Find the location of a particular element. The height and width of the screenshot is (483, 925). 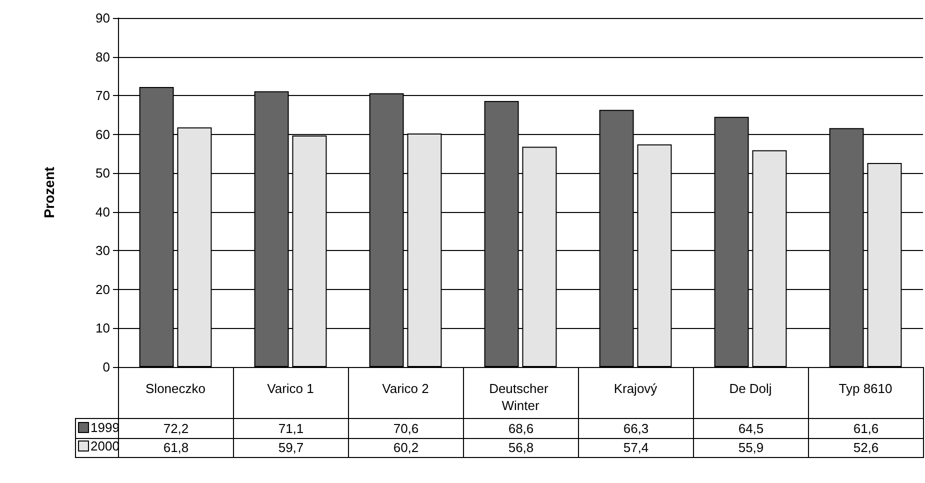

x-tick-label: De Dolj is located at coordinates (750, 388).